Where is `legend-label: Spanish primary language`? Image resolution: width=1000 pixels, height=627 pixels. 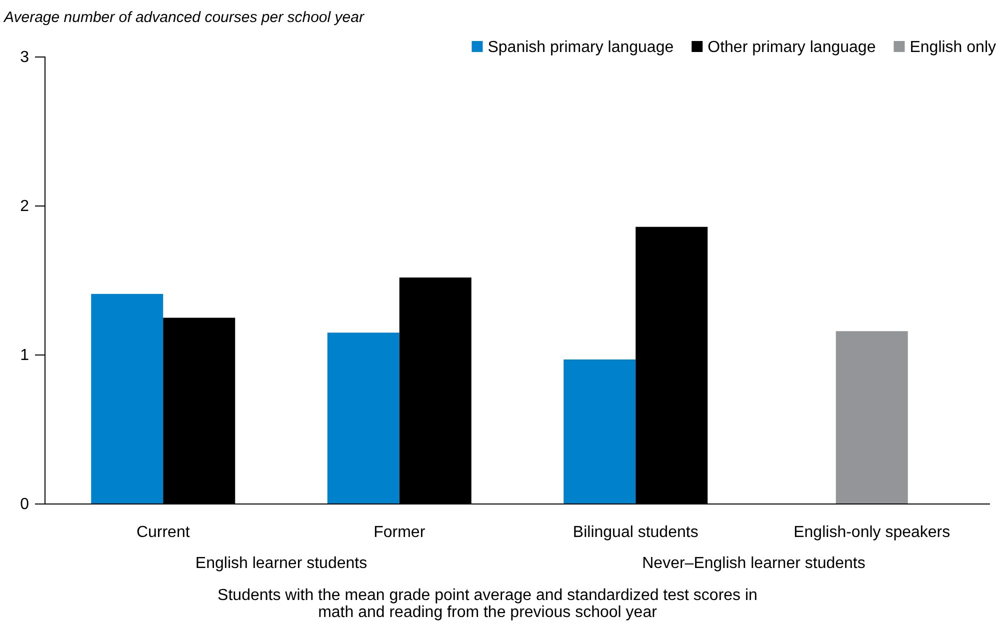
legend-label: Spanish primary language is located at coordinates (581, 47).